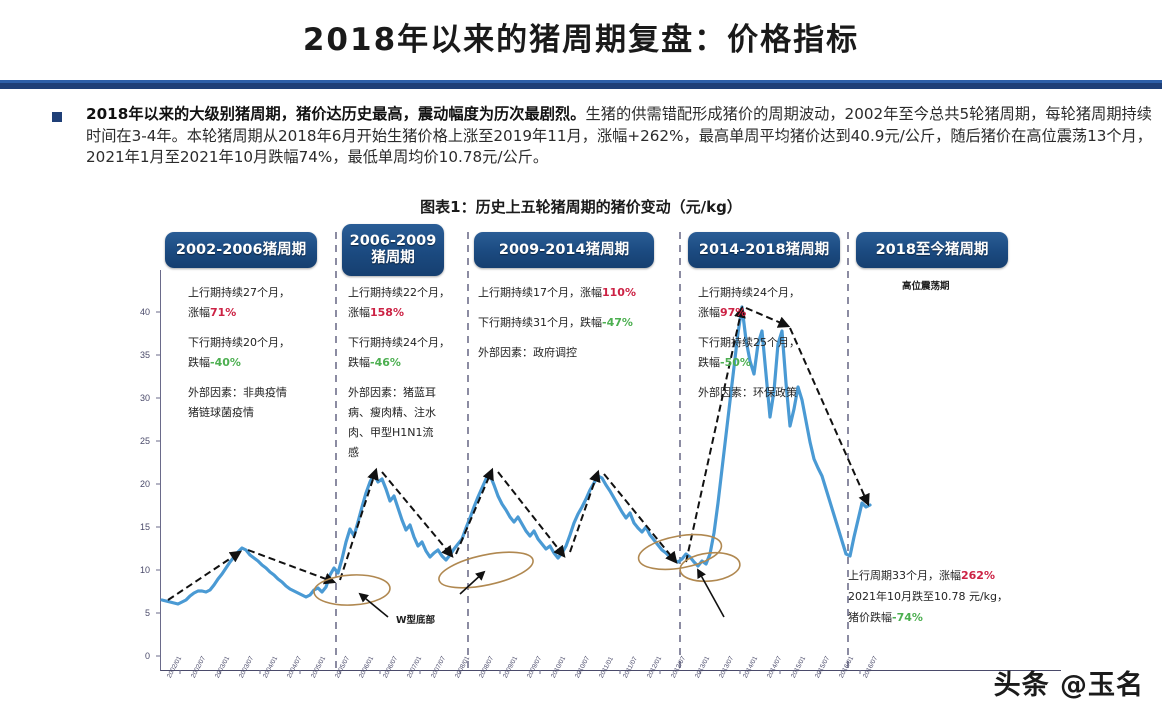  Describe the element at coordinates (225, 362) in the screenshot. I see `cycle1-down-pct: -40%` at that location.